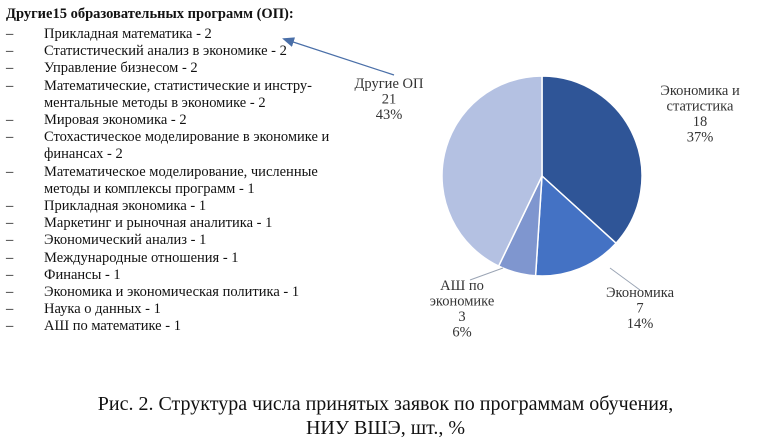 This screenshot has height=441, width=771. Describe the element at coordinates (385, 428) in the screenshot. I see `caption-line-2: НИУ ВШЭ, шт., %` at that location.